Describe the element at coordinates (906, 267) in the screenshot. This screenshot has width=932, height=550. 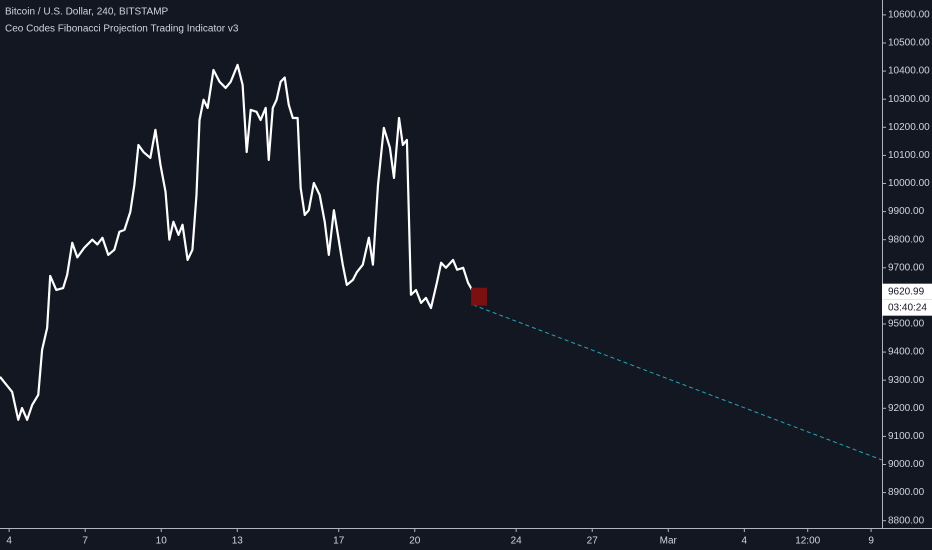
I see `y-tick-label: 9700.00` at that location.